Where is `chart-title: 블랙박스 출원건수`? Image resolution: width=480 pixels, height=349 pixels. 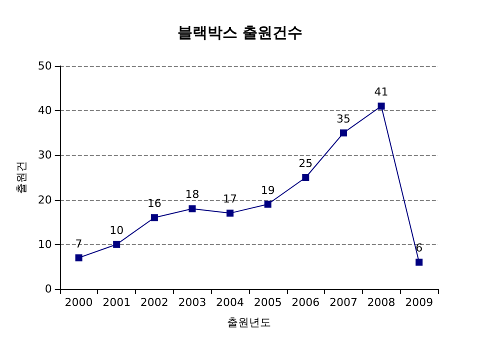 chart-title: 블랙박스 출원건수 is located at coordinates (240, 33).